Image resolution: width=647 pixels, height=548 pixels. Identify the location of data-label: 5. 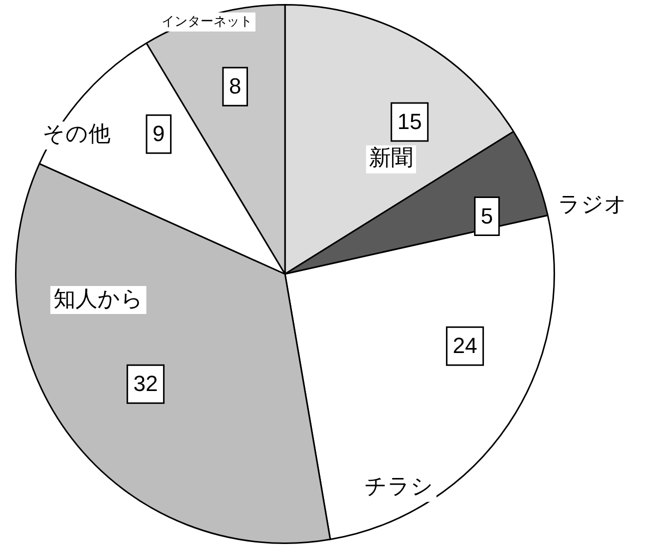
(487, 215).